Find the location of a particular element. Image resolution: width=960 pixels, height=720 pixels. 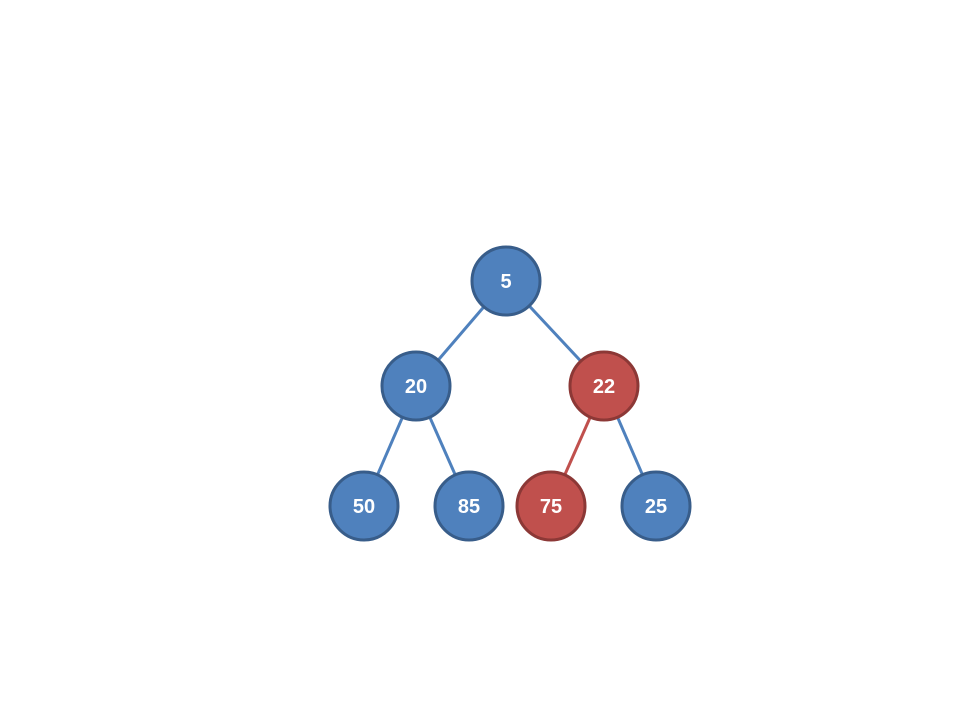

tree-node-20: 20 is located at coordinates (416, 386).